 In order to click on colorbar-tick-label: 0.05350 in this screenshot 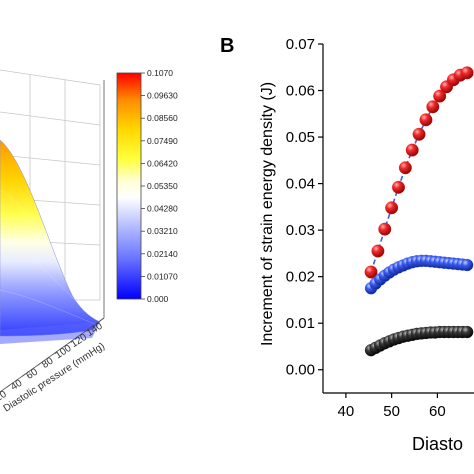, I will do `click(162, 186)`.